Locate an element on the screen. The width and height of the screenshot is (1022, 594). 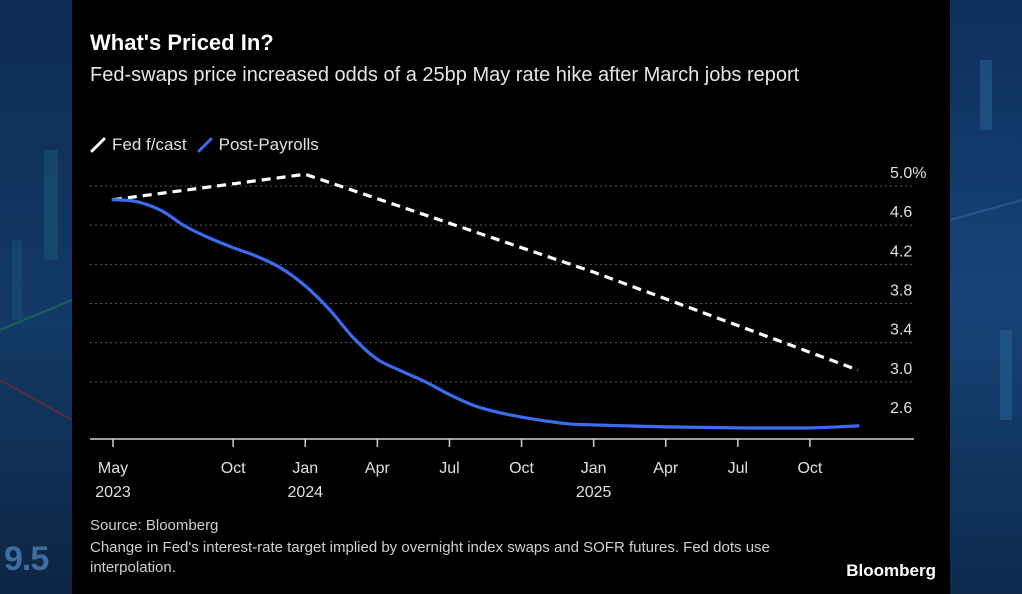
y-tick-label: 3.0 is located at coordinates (901, 369).